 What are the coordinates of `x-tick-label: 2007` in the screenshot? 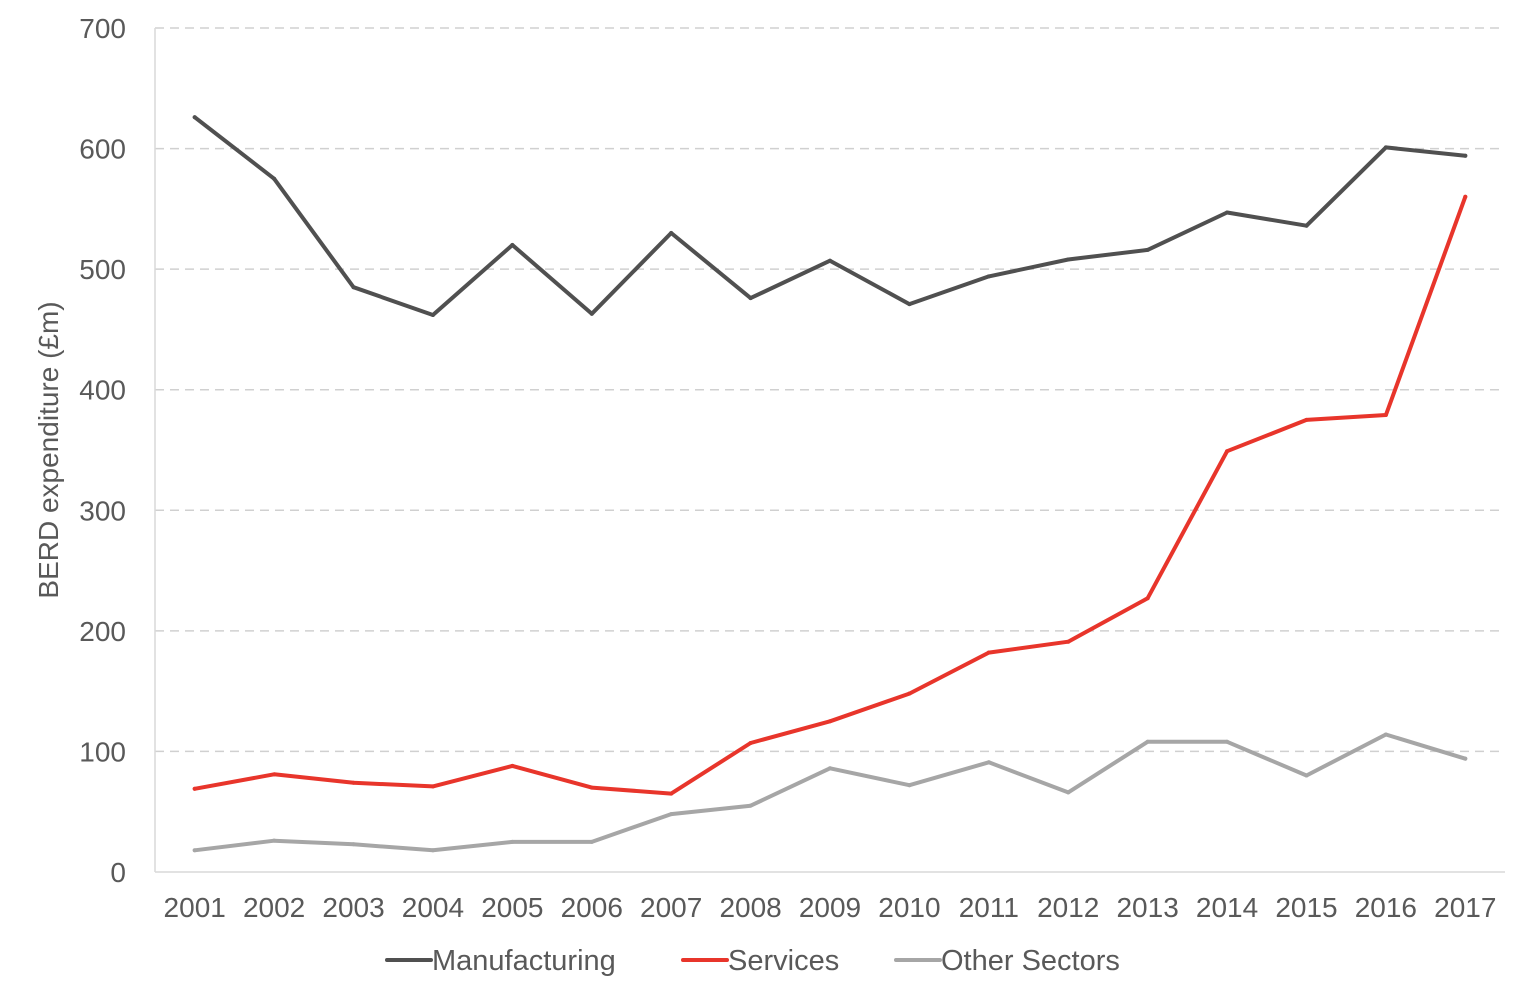 It's located at (671, 907).